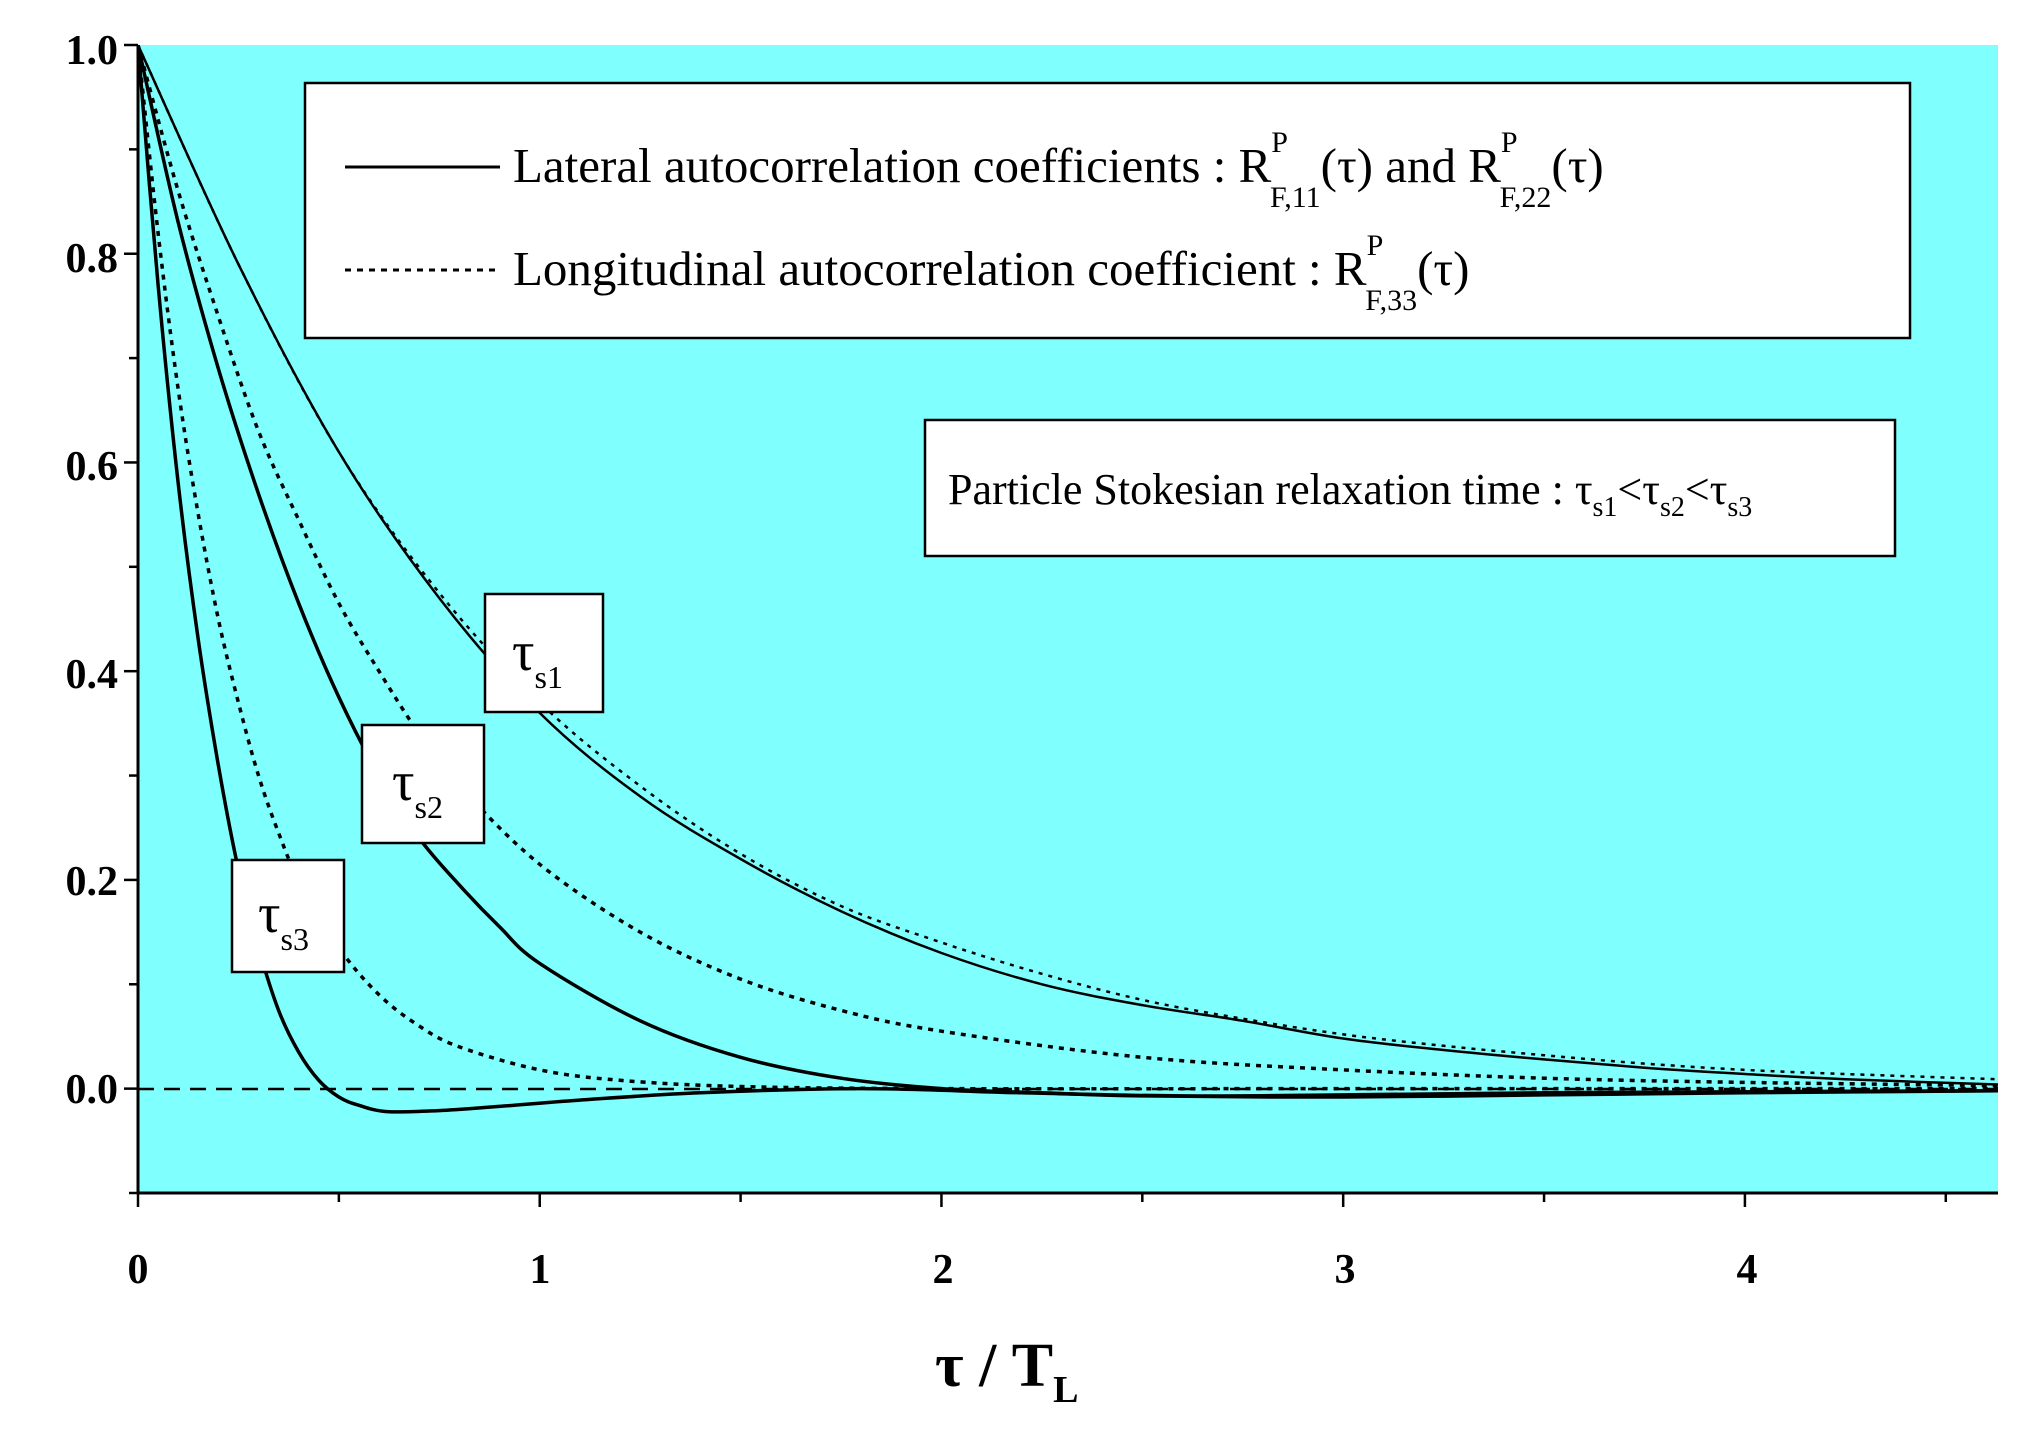 The height and width of the screenshot is (1436, 2017). I want to click on curve-label-s1: τs1, so click(544, 653).